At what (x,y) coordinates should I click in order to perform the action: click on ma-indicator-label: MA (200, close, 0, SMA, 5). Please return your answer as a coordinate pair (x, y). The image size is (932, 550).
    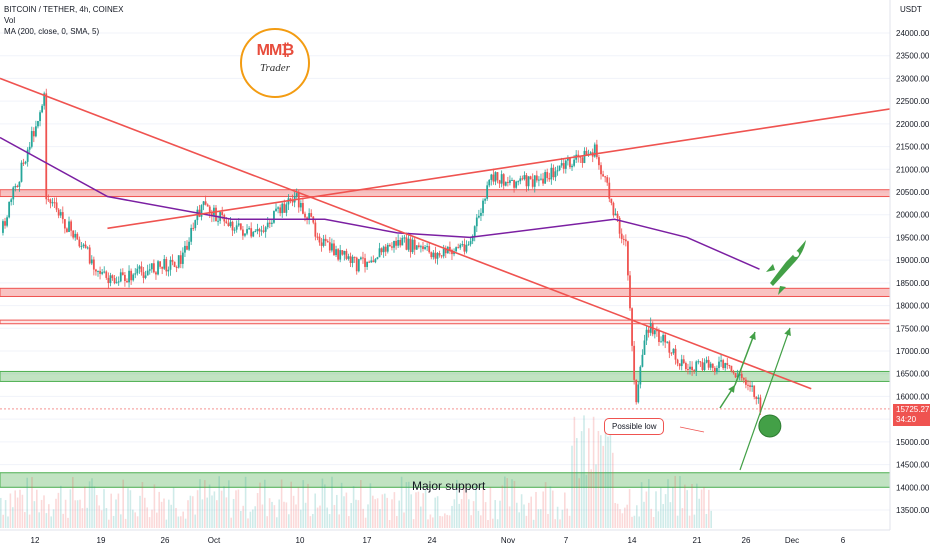
    Looking at the image, I should click on (52, 31).